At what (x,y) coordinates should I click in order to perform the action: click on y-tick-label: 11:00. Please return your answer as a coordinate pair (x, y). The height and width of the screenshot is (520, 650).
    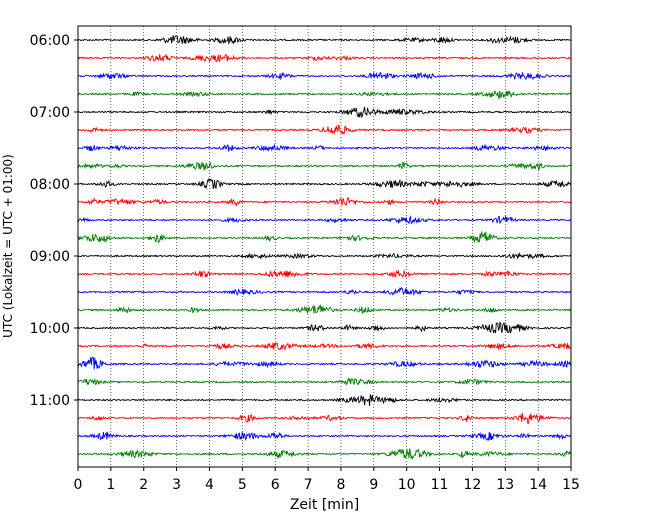
    Looking at the image, I should click on (50, 401).